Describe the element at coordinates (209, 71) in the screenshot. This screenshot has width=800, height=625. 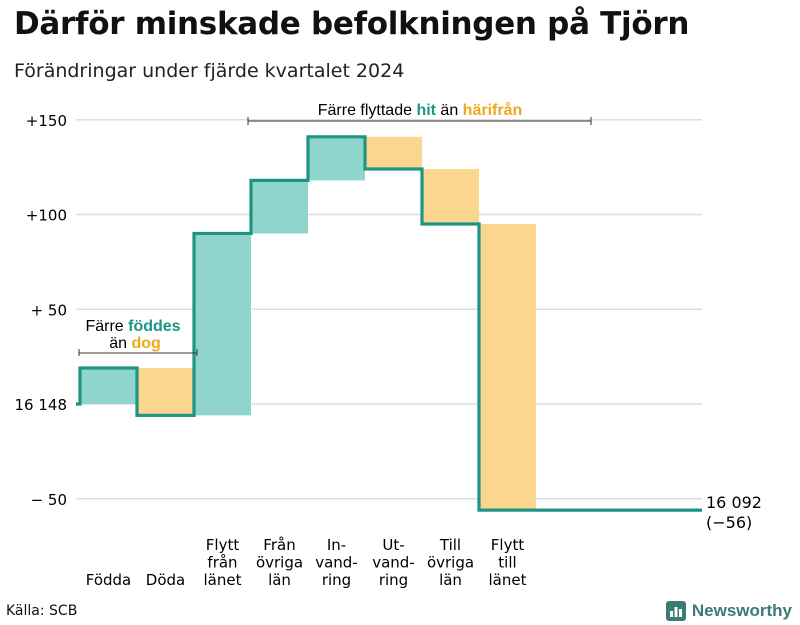
I see `chart-subtitle: Förändringar under fjärde kvartalet 2024` at that location.